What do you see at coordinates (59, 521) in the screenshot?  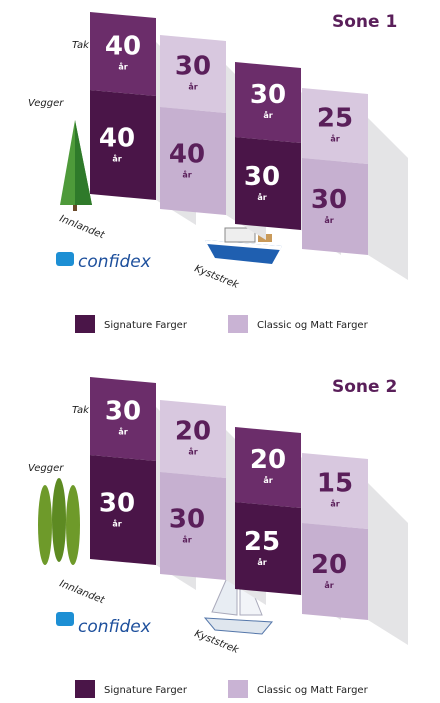 I see `cypress-trees` at bounding box center [59, 521].